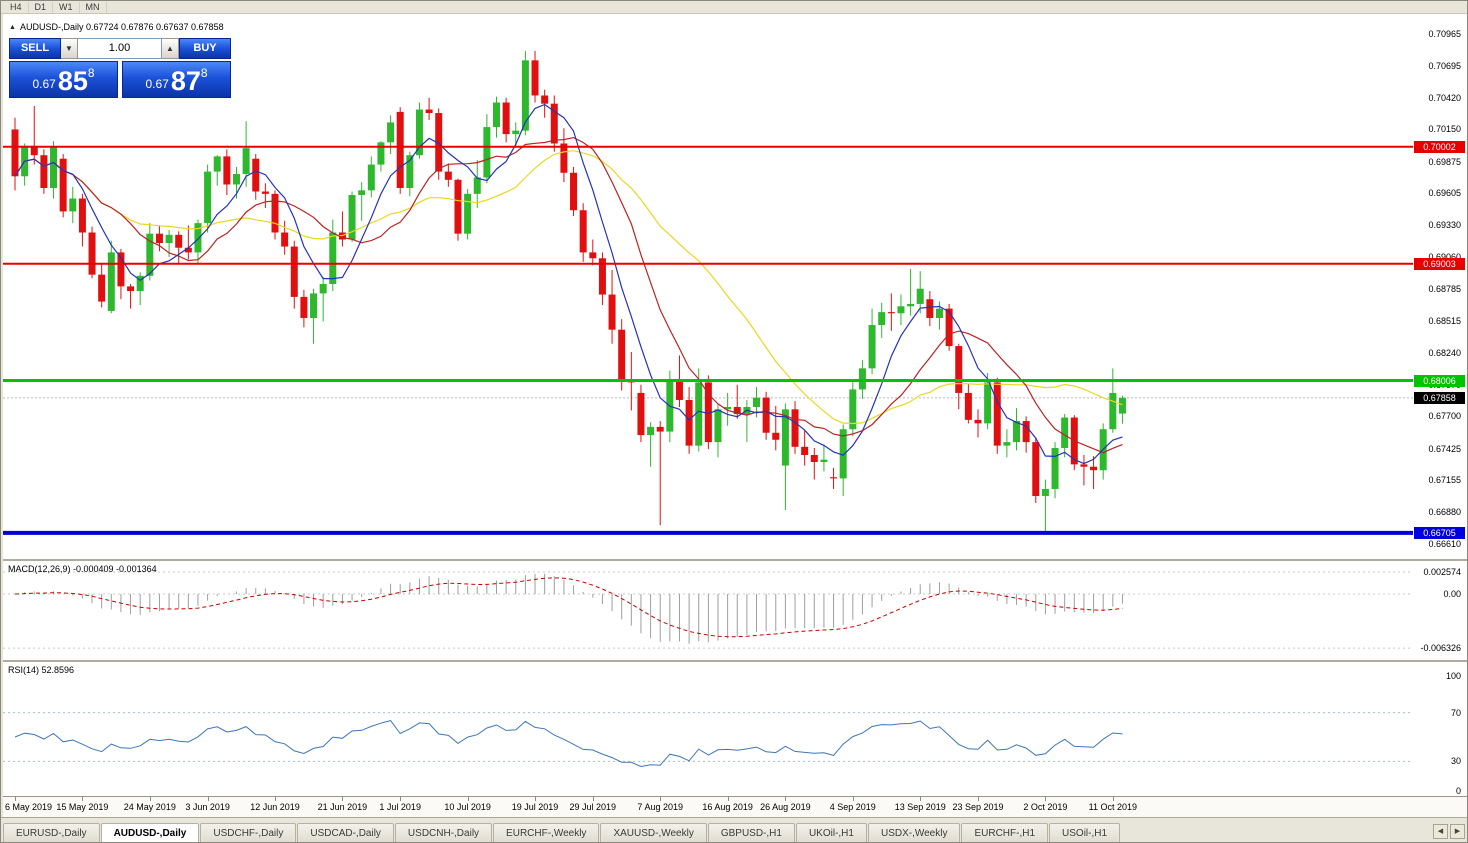 The width and height of the screenshot is (1468, 843). What do you see at coordinates (66, 7) in the screenshot?
I see `period-button-w1: W1` at bounding box center [66, 7].